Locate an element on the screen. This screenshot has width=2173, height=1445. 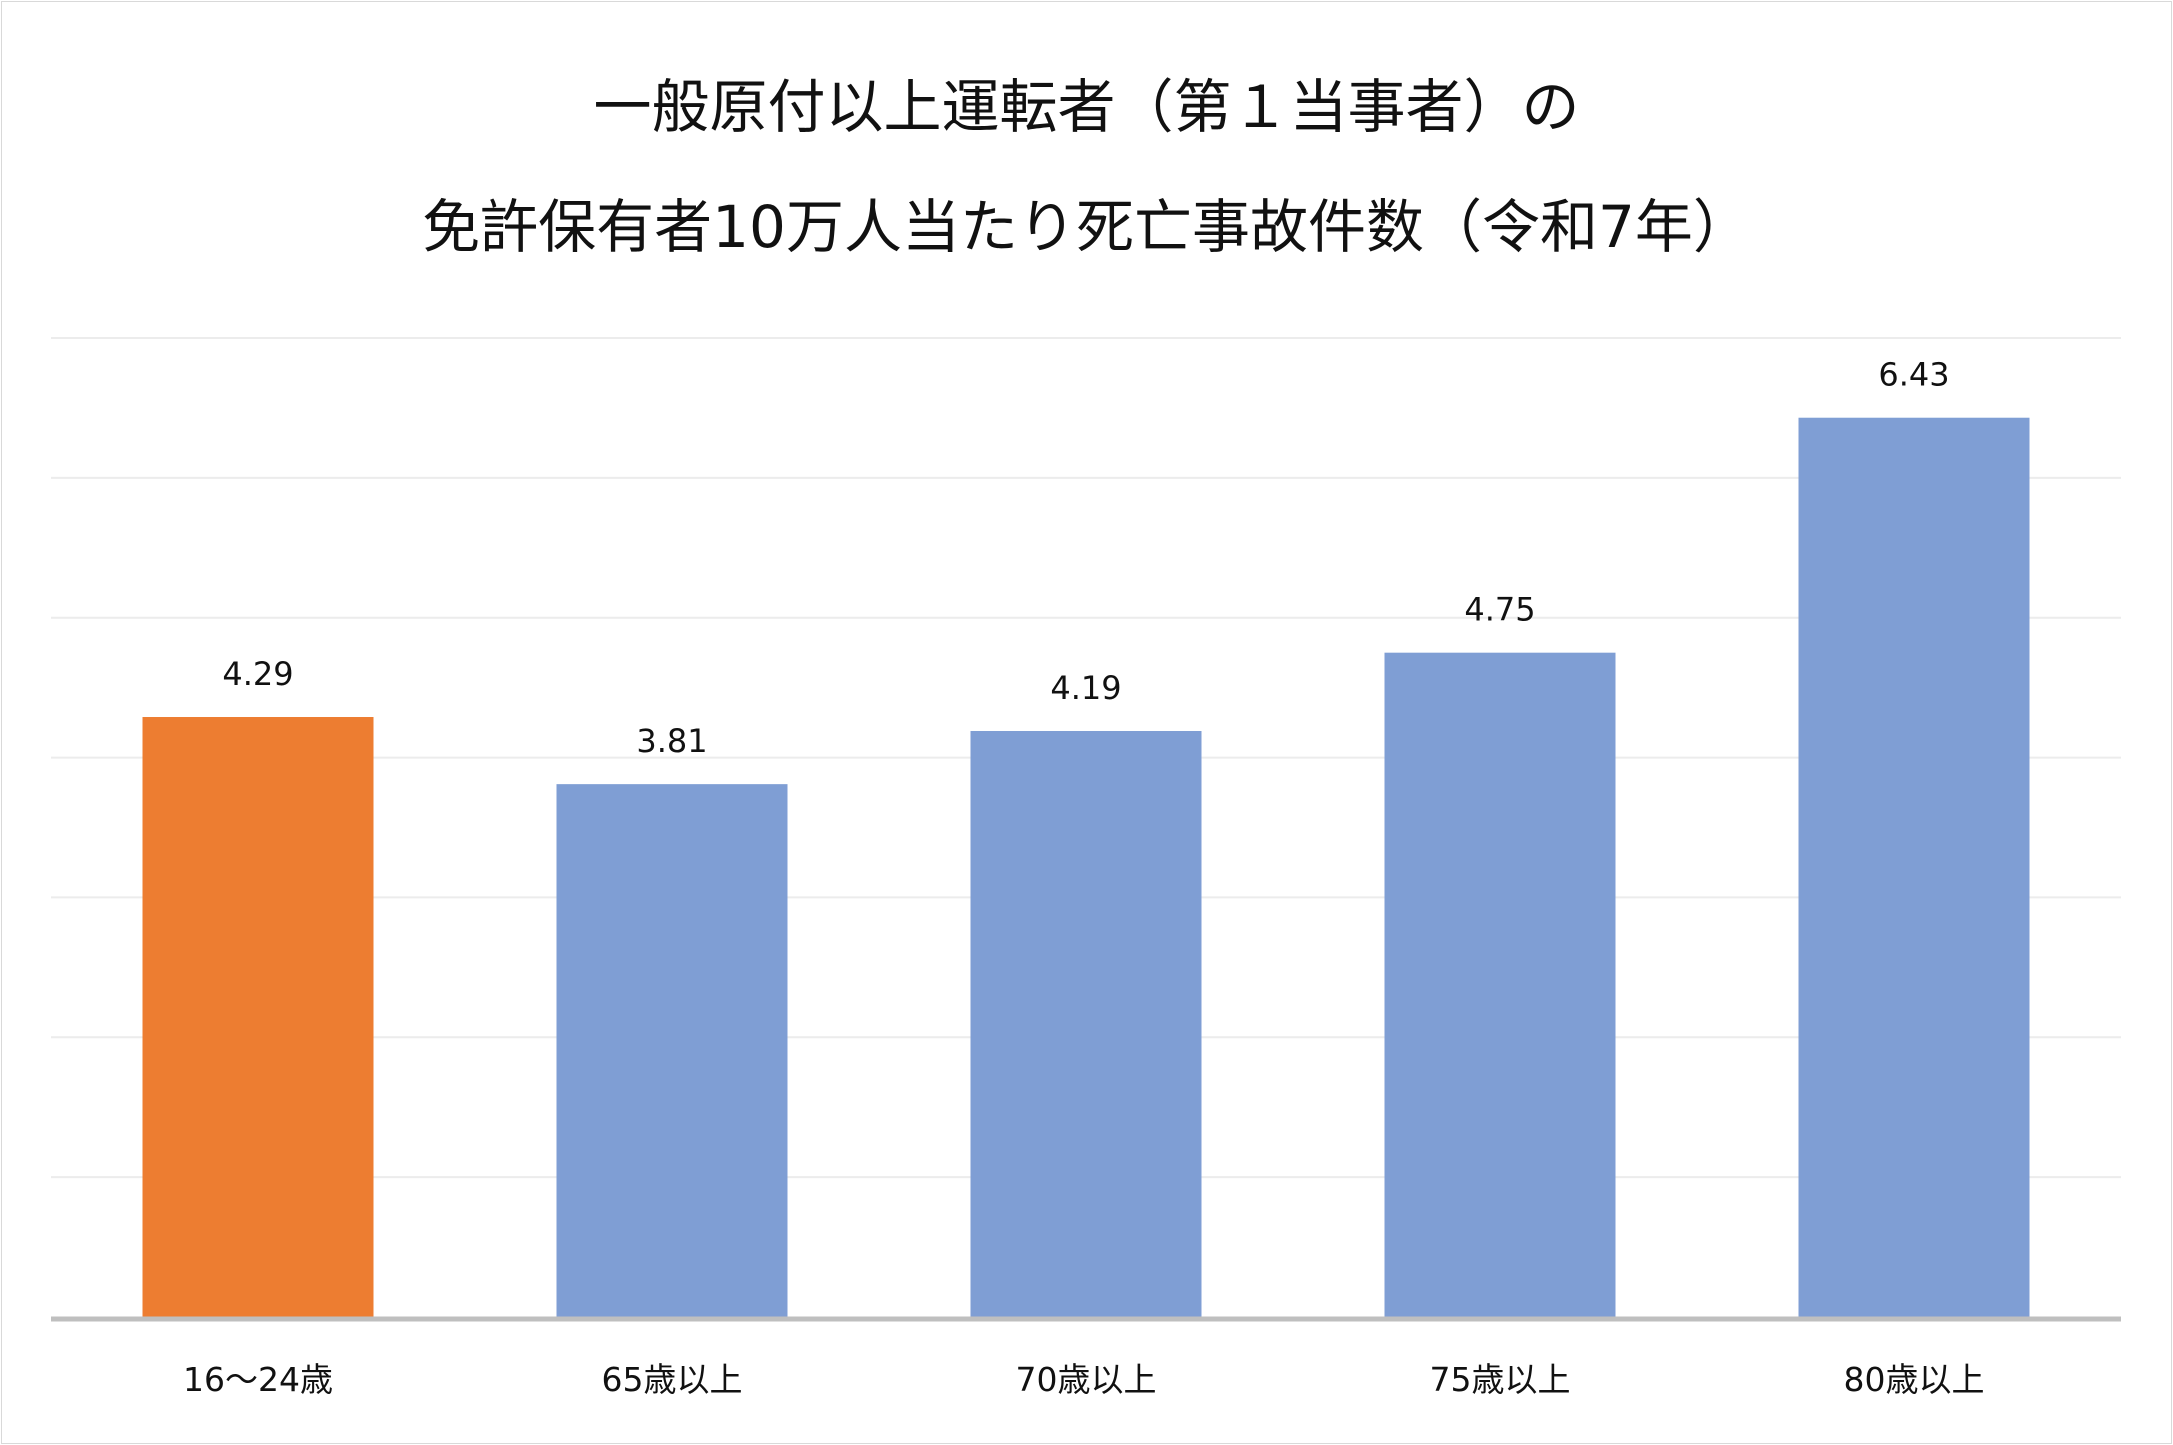
category-label: 70歳以上 is located at coordinates (1086, 1379).